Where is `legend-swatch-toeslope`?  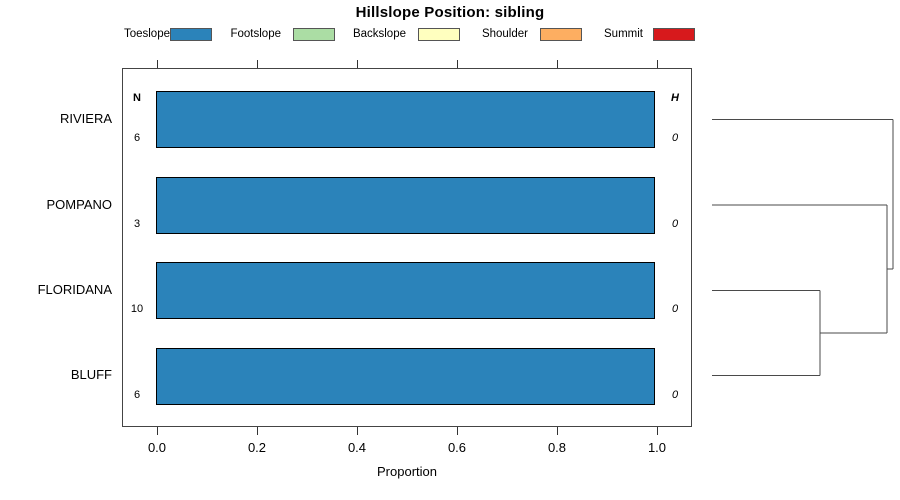
legend-swatch-toeslope is located at coordinates (191, 34).